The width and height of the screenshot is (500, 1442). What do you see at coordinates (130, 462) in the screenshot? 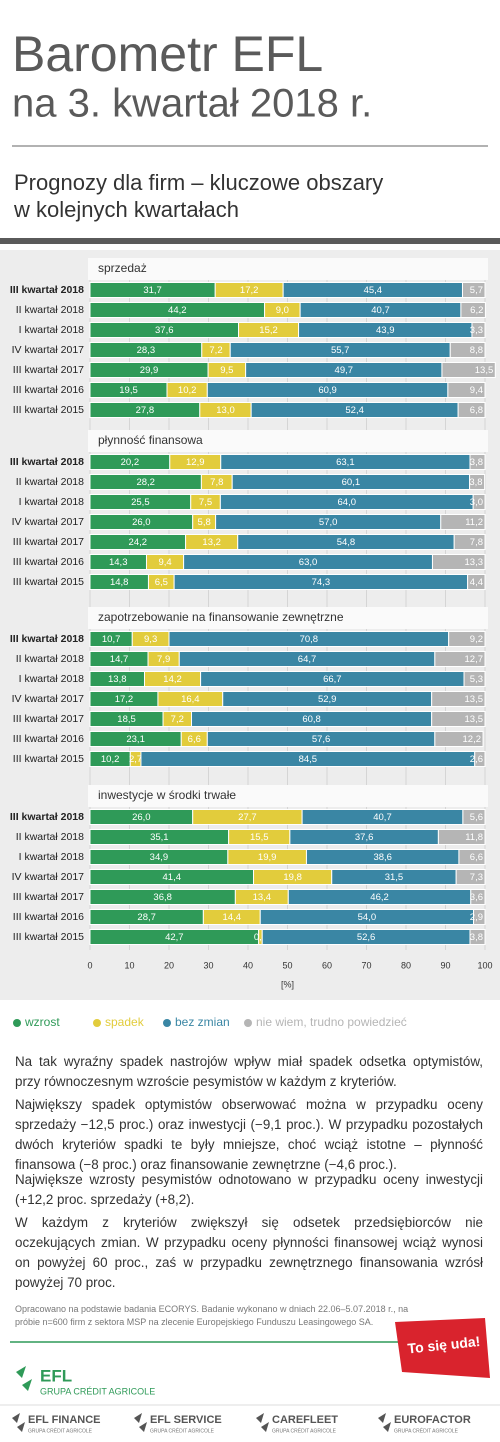
I see `value-label: 20,2` at bounding box center [130, 462].